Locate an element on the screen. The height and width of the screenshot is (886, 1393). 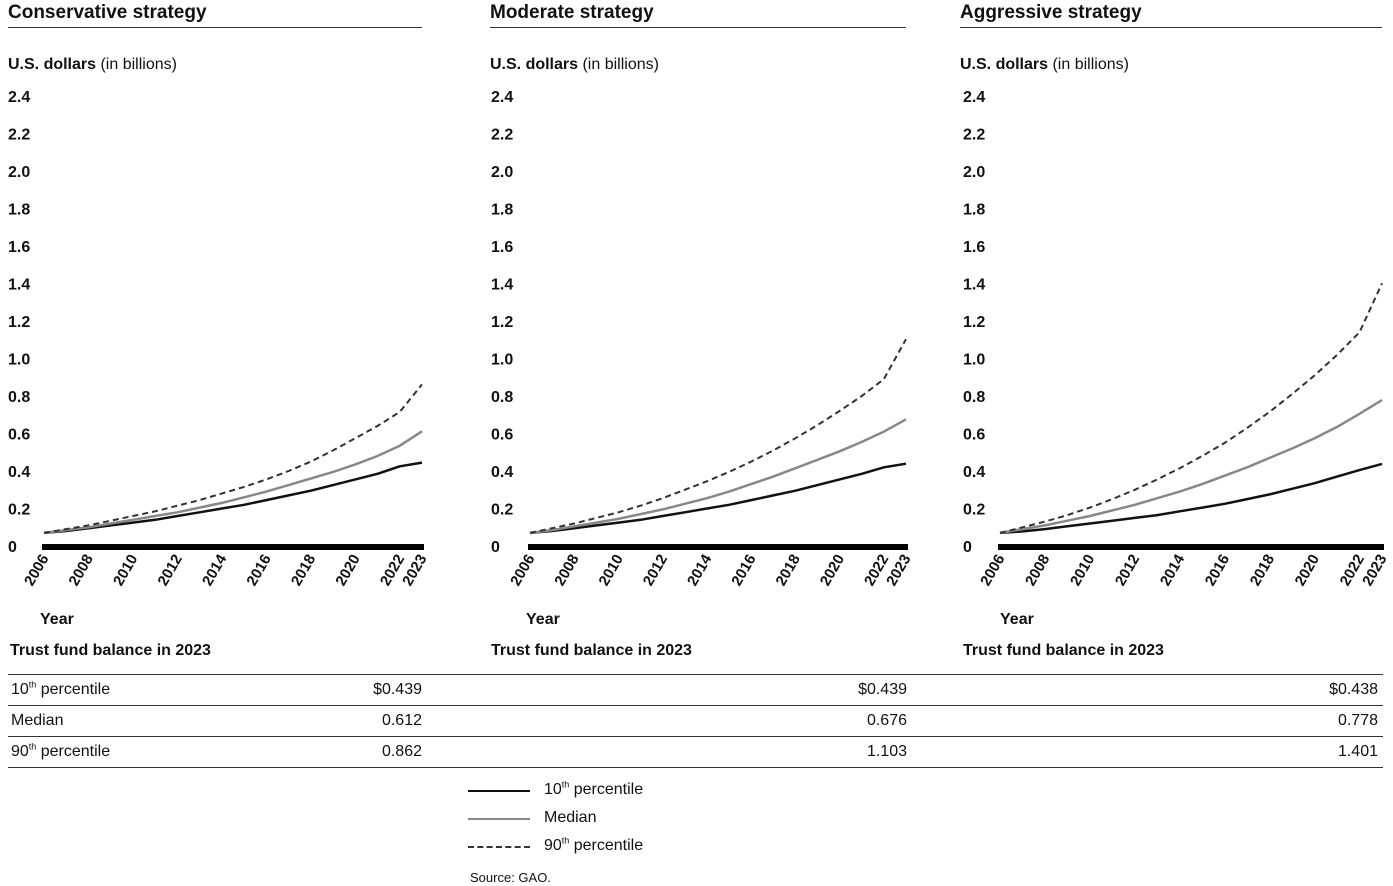
aggressive-value: 0.778 is located at coordinates (1357, 720).